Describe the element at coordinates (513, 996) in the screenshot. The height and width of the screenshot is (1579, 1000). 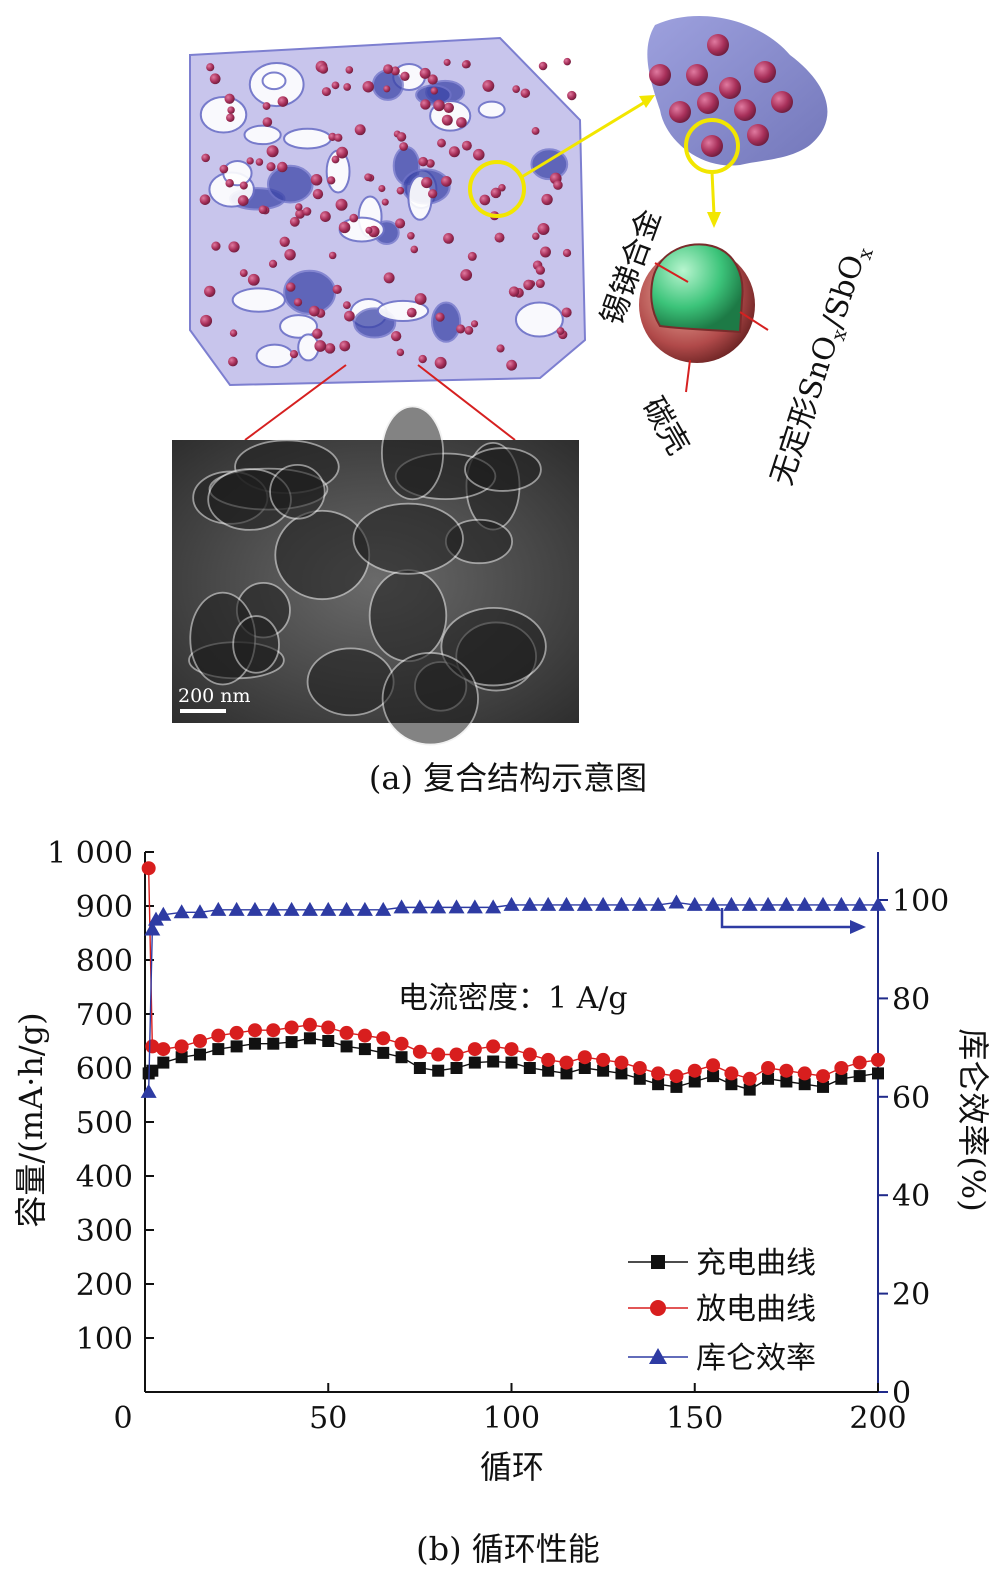
I see `series-efficiency` at that location.